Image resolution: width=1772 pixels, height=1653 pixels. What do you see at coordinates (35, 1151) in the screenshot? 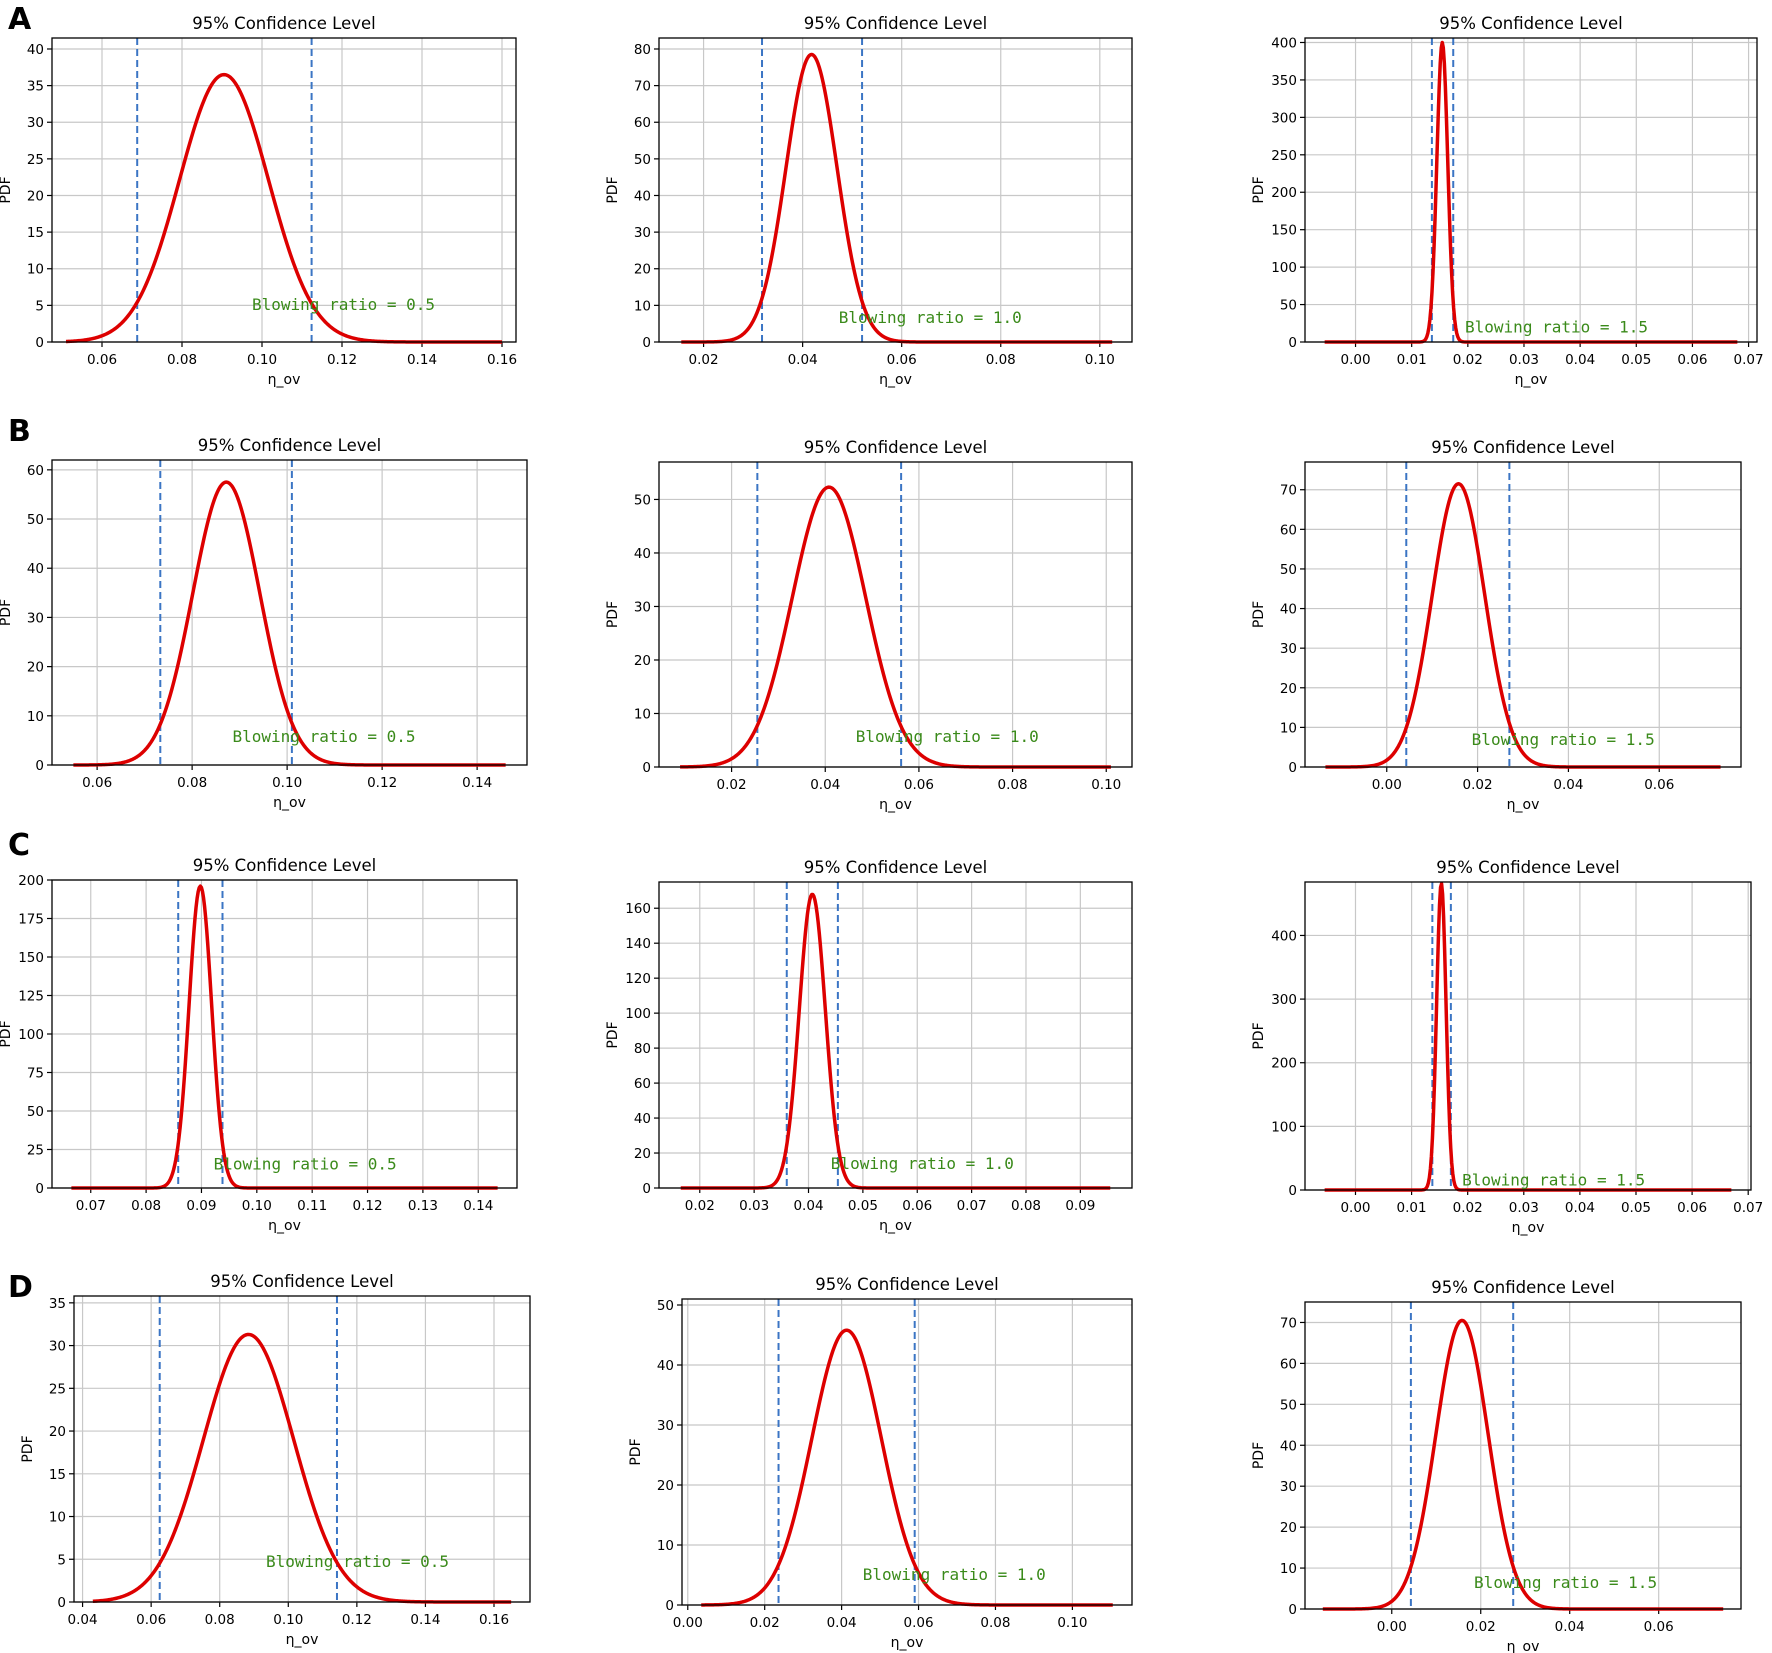
I see `y-tick-label: 25` at bounding box center [35, 1151].